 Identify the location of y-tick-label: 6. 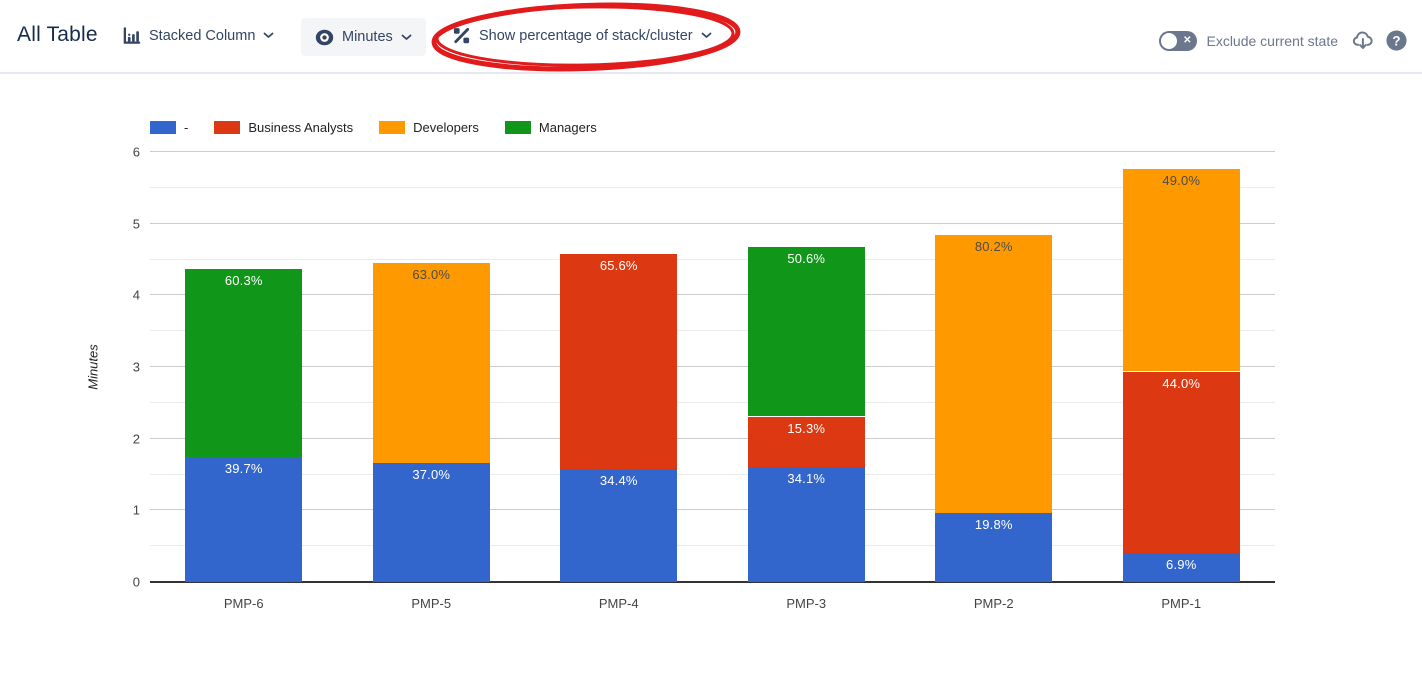
(136, 152).